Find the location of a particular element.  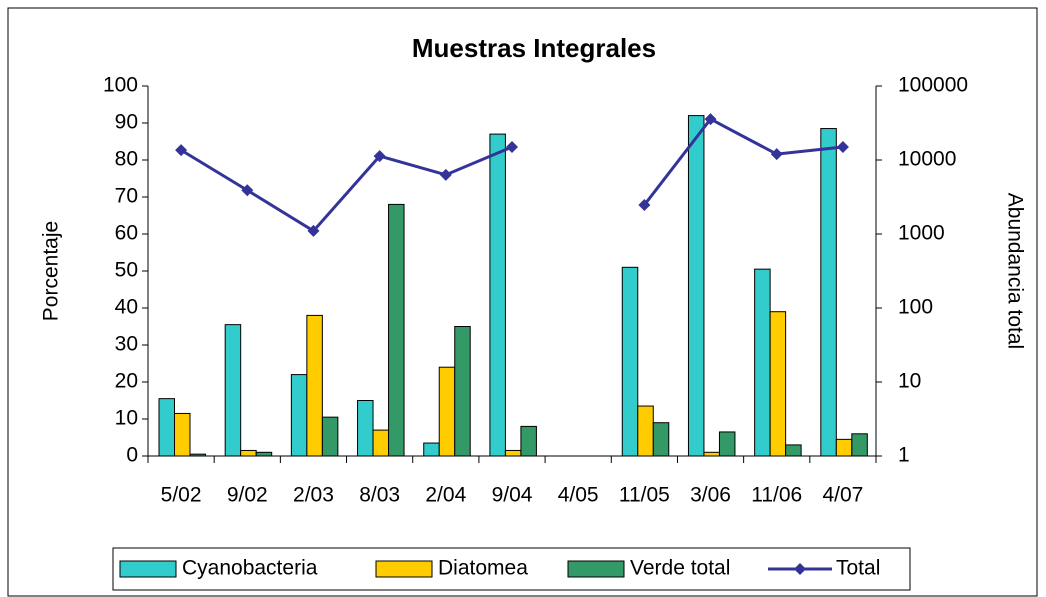

y2-tick-label: 100 is located at coordinates (915, 307).